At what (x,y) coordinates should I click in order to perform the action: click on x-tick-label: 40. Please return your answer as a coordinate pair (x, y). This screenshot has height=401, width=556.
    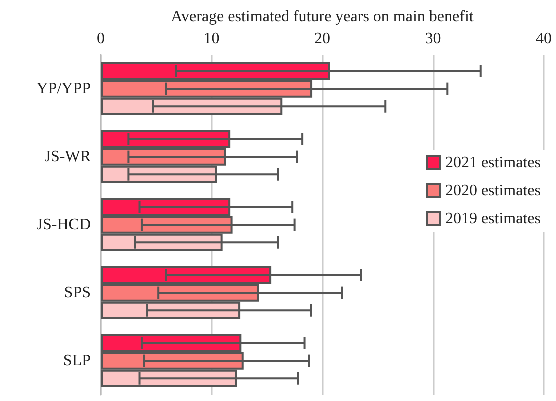
    Looking at the image, I should click on (544, 39).